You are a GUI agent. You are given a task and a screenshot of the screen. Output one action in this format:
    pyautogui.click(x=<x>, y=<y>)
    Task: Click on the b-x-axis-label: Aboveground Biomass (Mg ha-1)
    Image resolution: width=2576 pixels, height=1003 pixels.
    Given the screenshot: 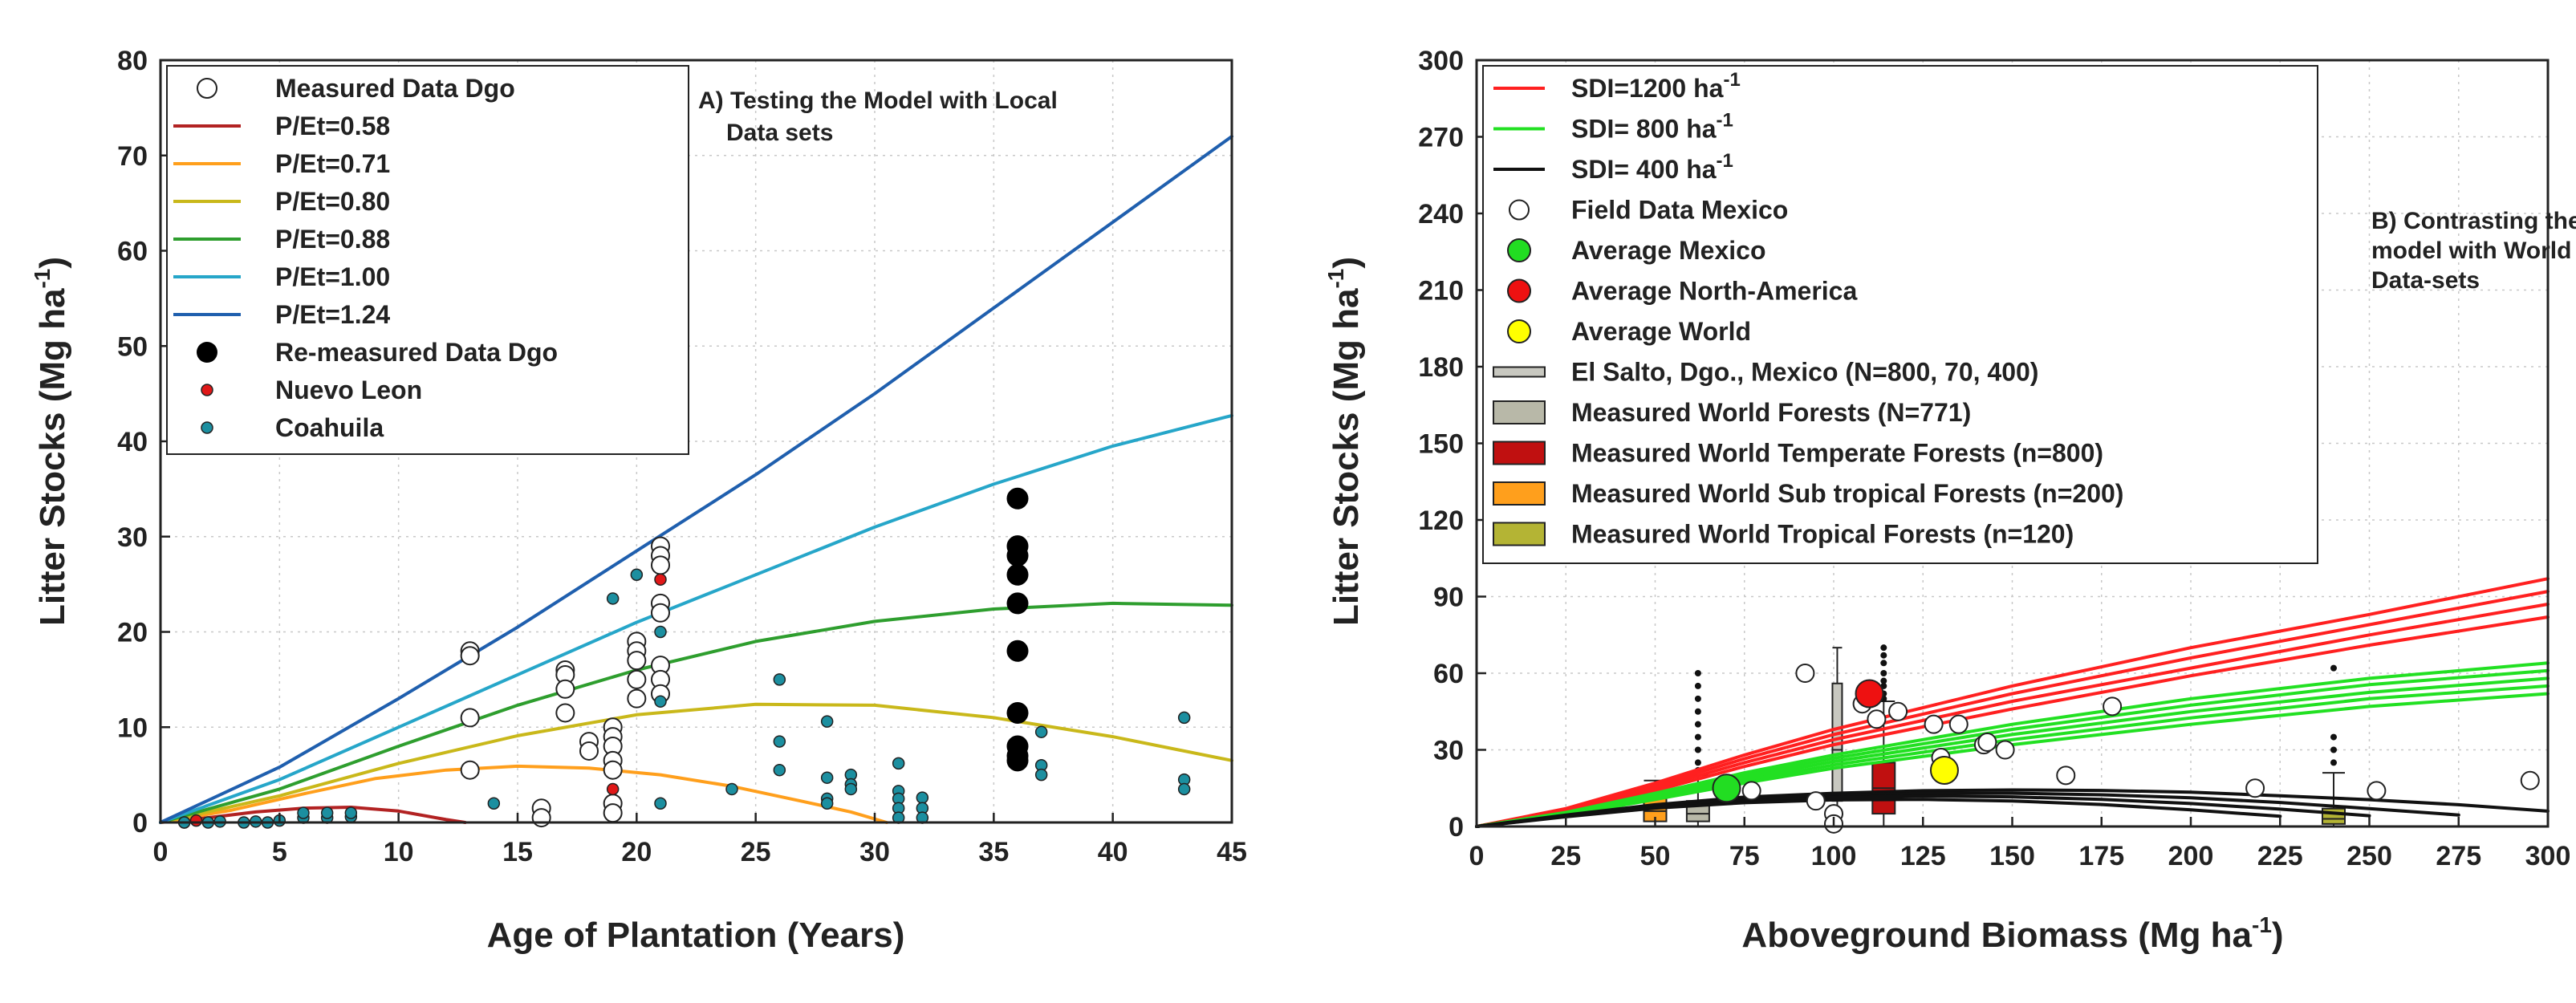 What is the action you would take?
    pyautogui.click(x=2012, y=934)
    